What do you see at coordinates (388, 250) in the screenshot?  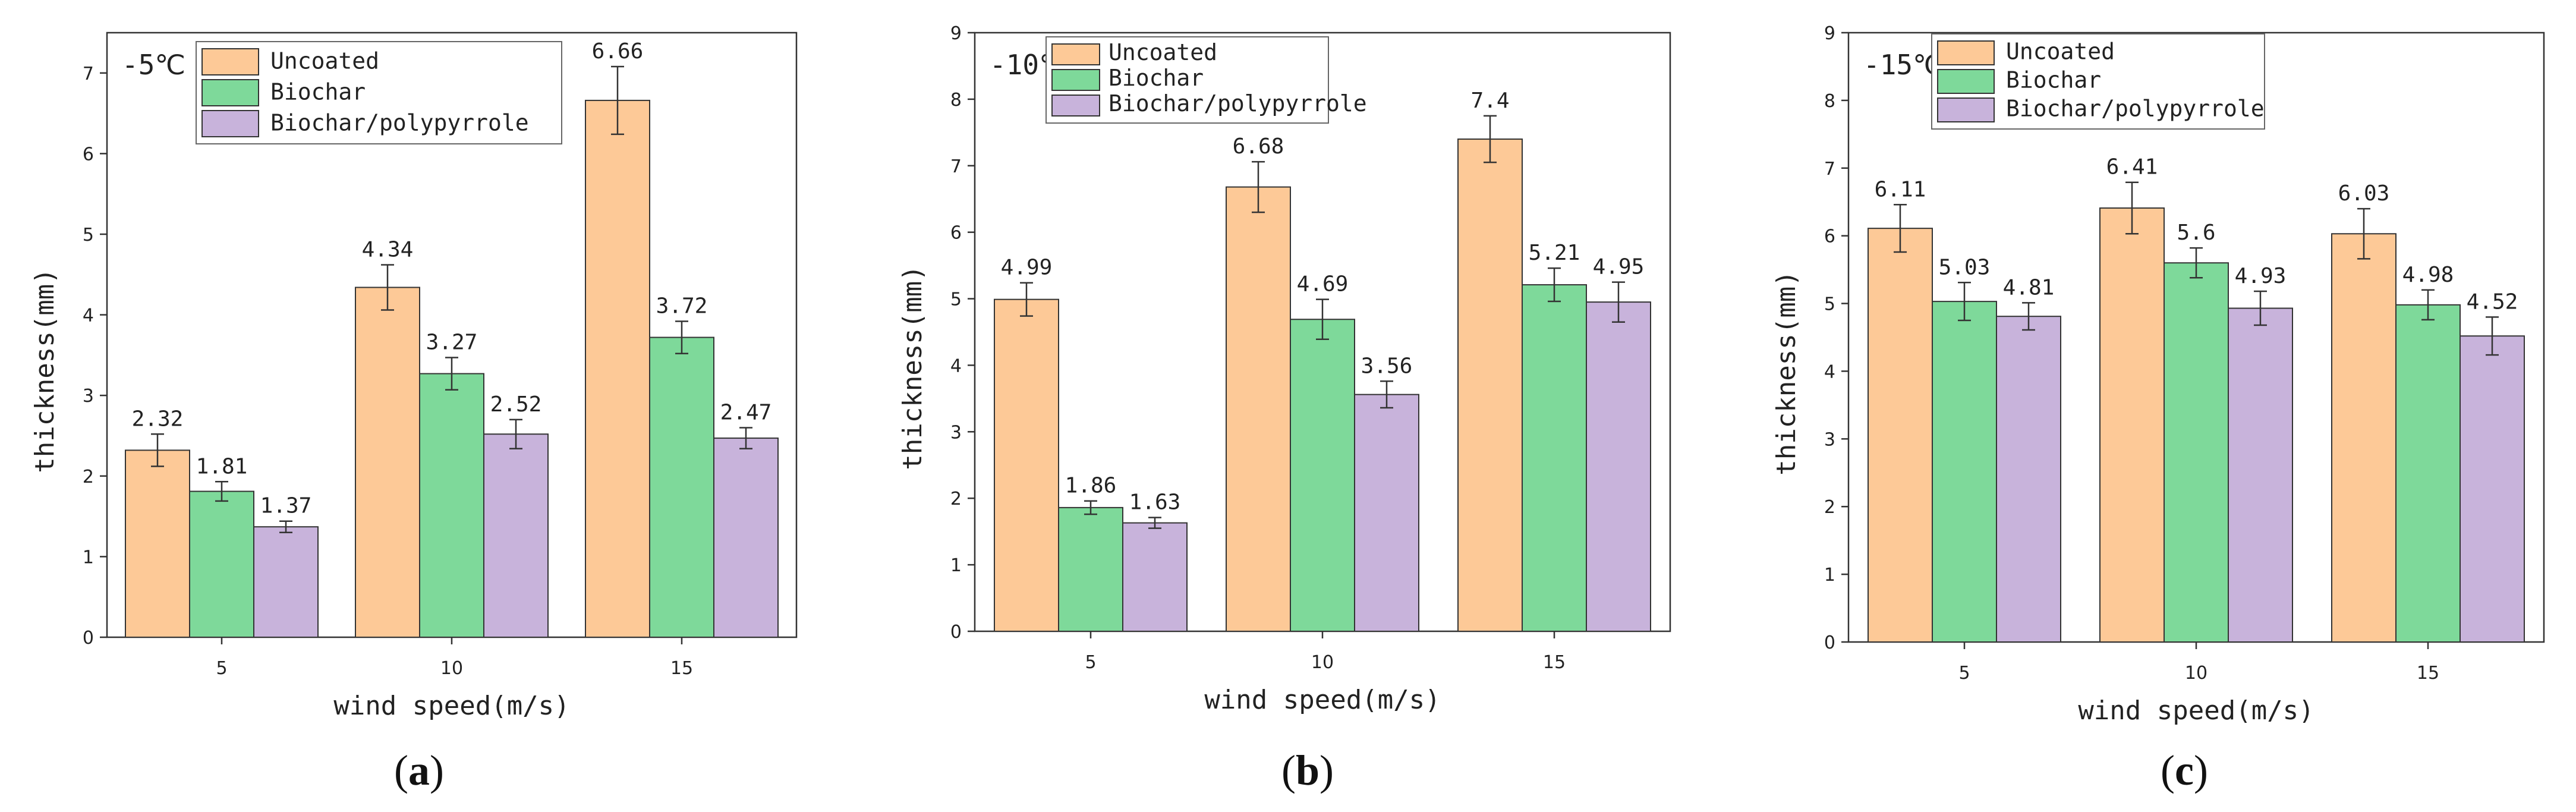 I see `data-label: 4.34` at bounding box center [388, 250].